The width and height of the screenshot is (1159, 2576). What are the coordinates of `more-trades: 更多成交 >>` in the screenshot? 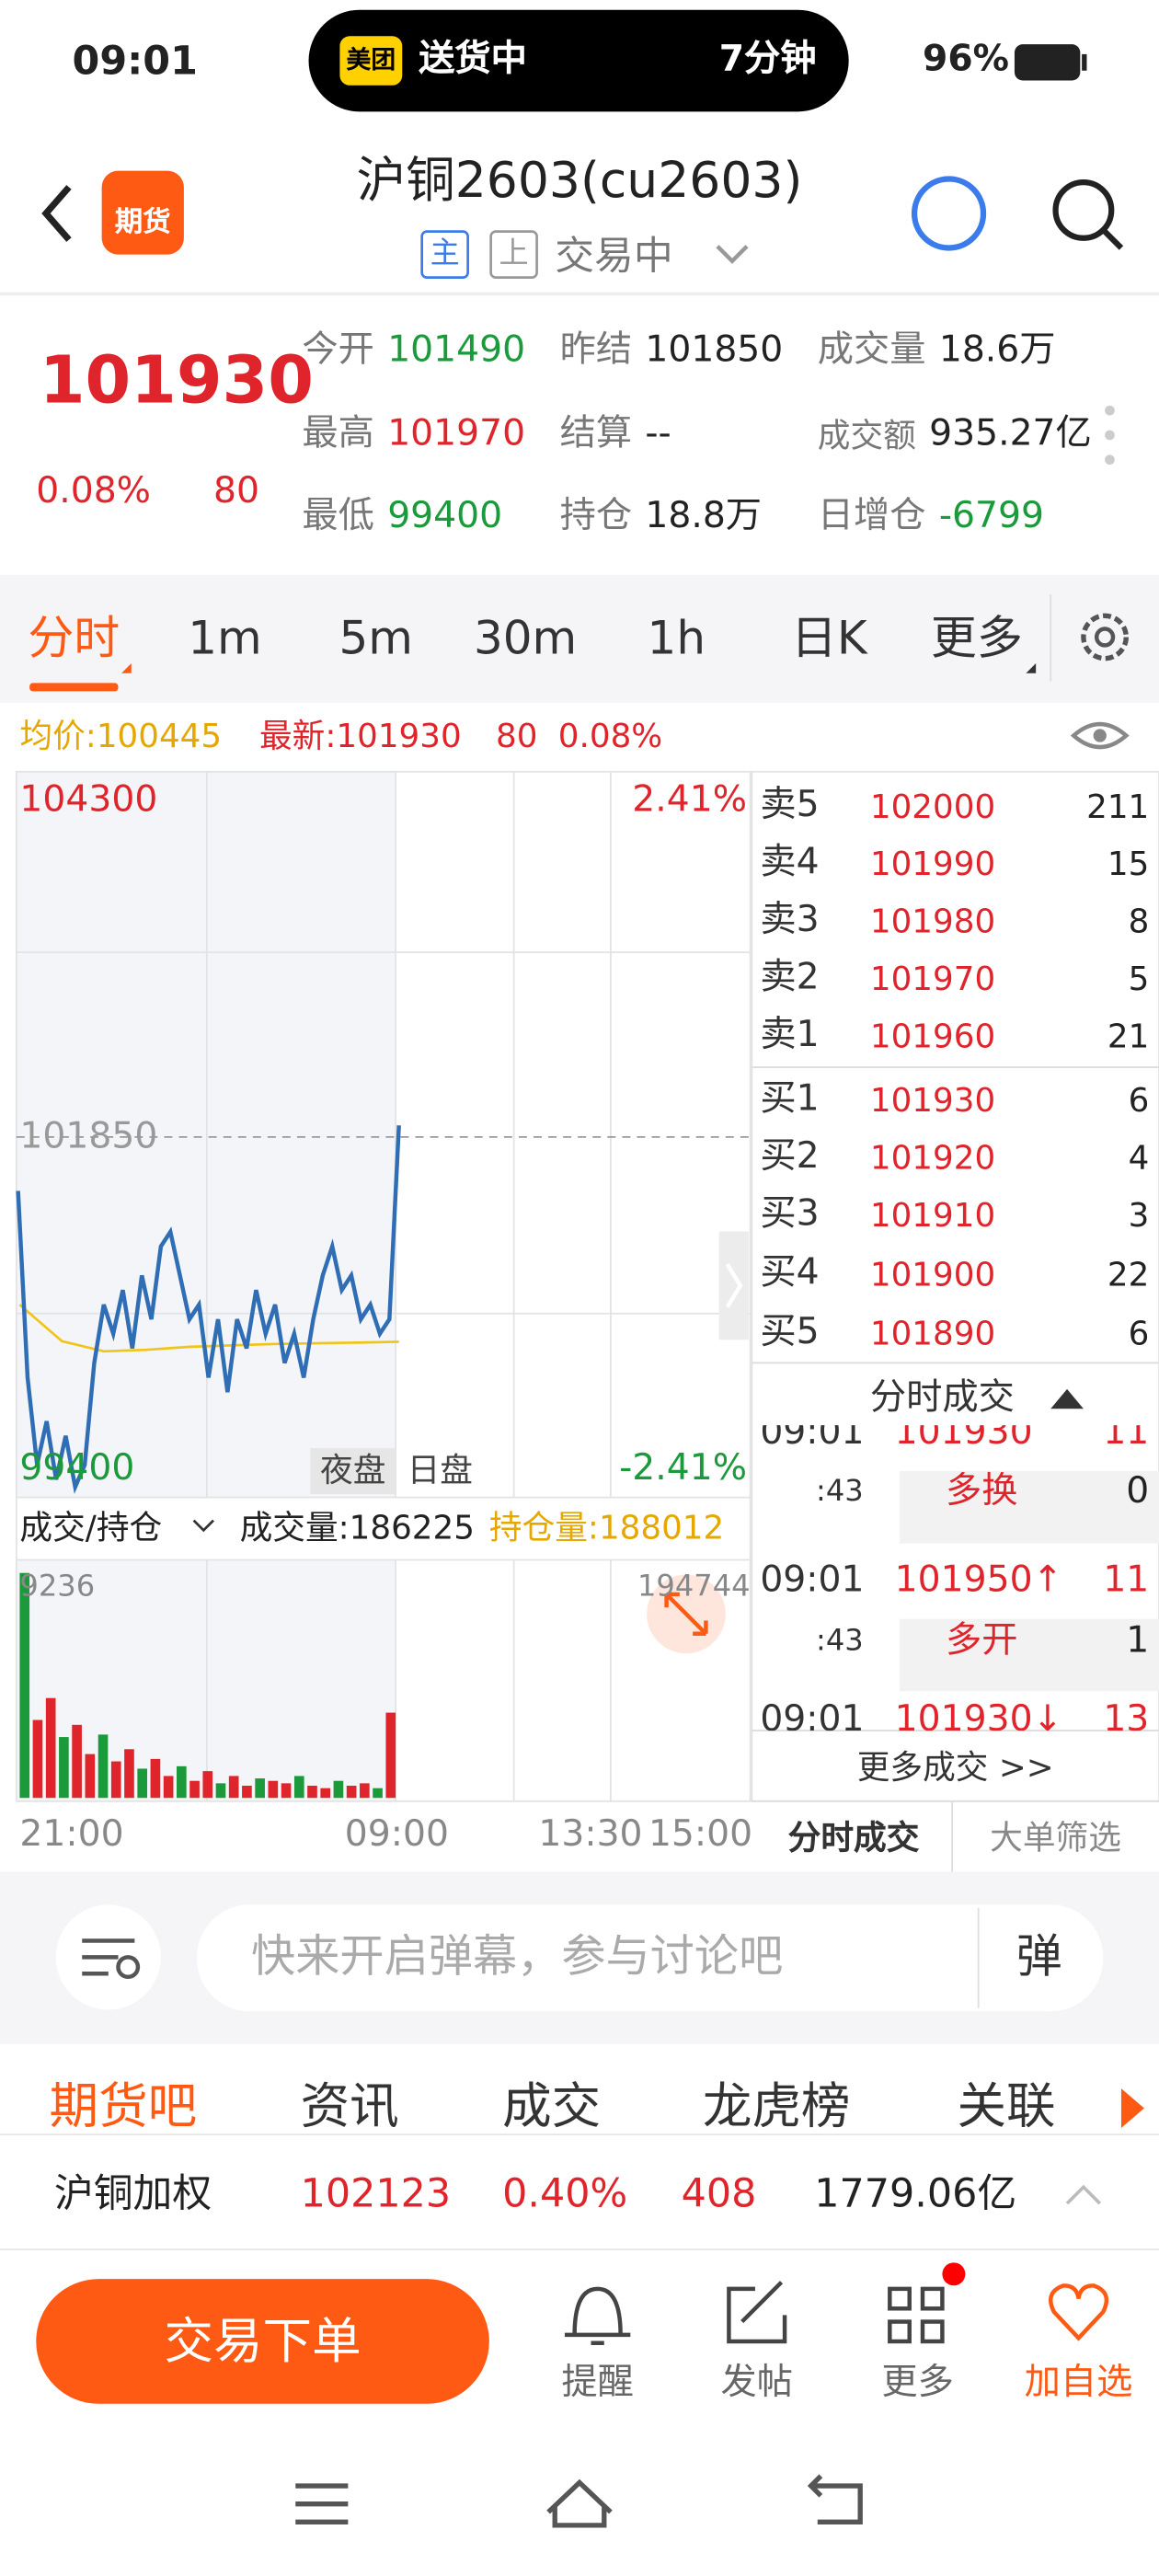 It's located at (955, 1766).